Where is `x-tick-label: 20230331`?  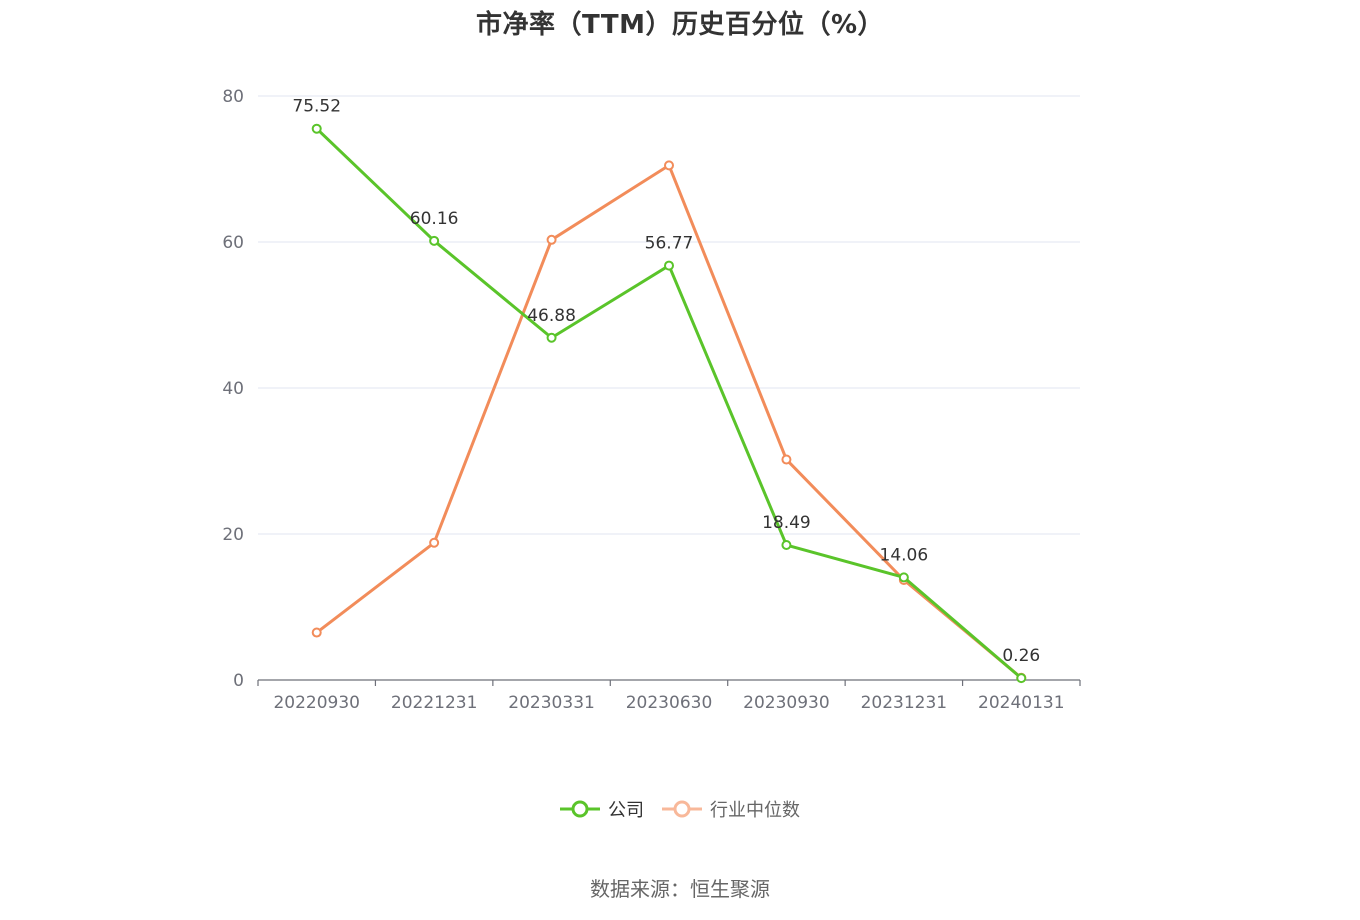 x-tick-label: 20230331 is located at coordinates (551, 703).